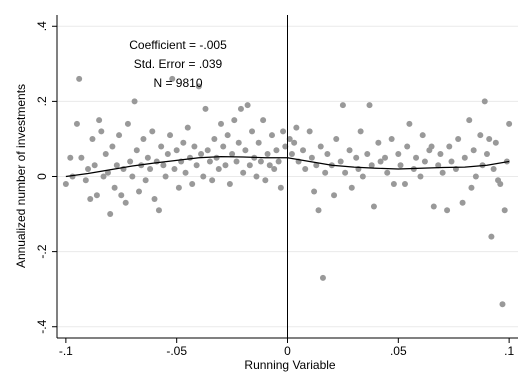 Image resolution: width=526 pixels, height=377 pixels. What do you see at coordinates (178, 45) in the screenshot?
I see `annotation: Coefficient = -.005` at bounding box center [178, 45].